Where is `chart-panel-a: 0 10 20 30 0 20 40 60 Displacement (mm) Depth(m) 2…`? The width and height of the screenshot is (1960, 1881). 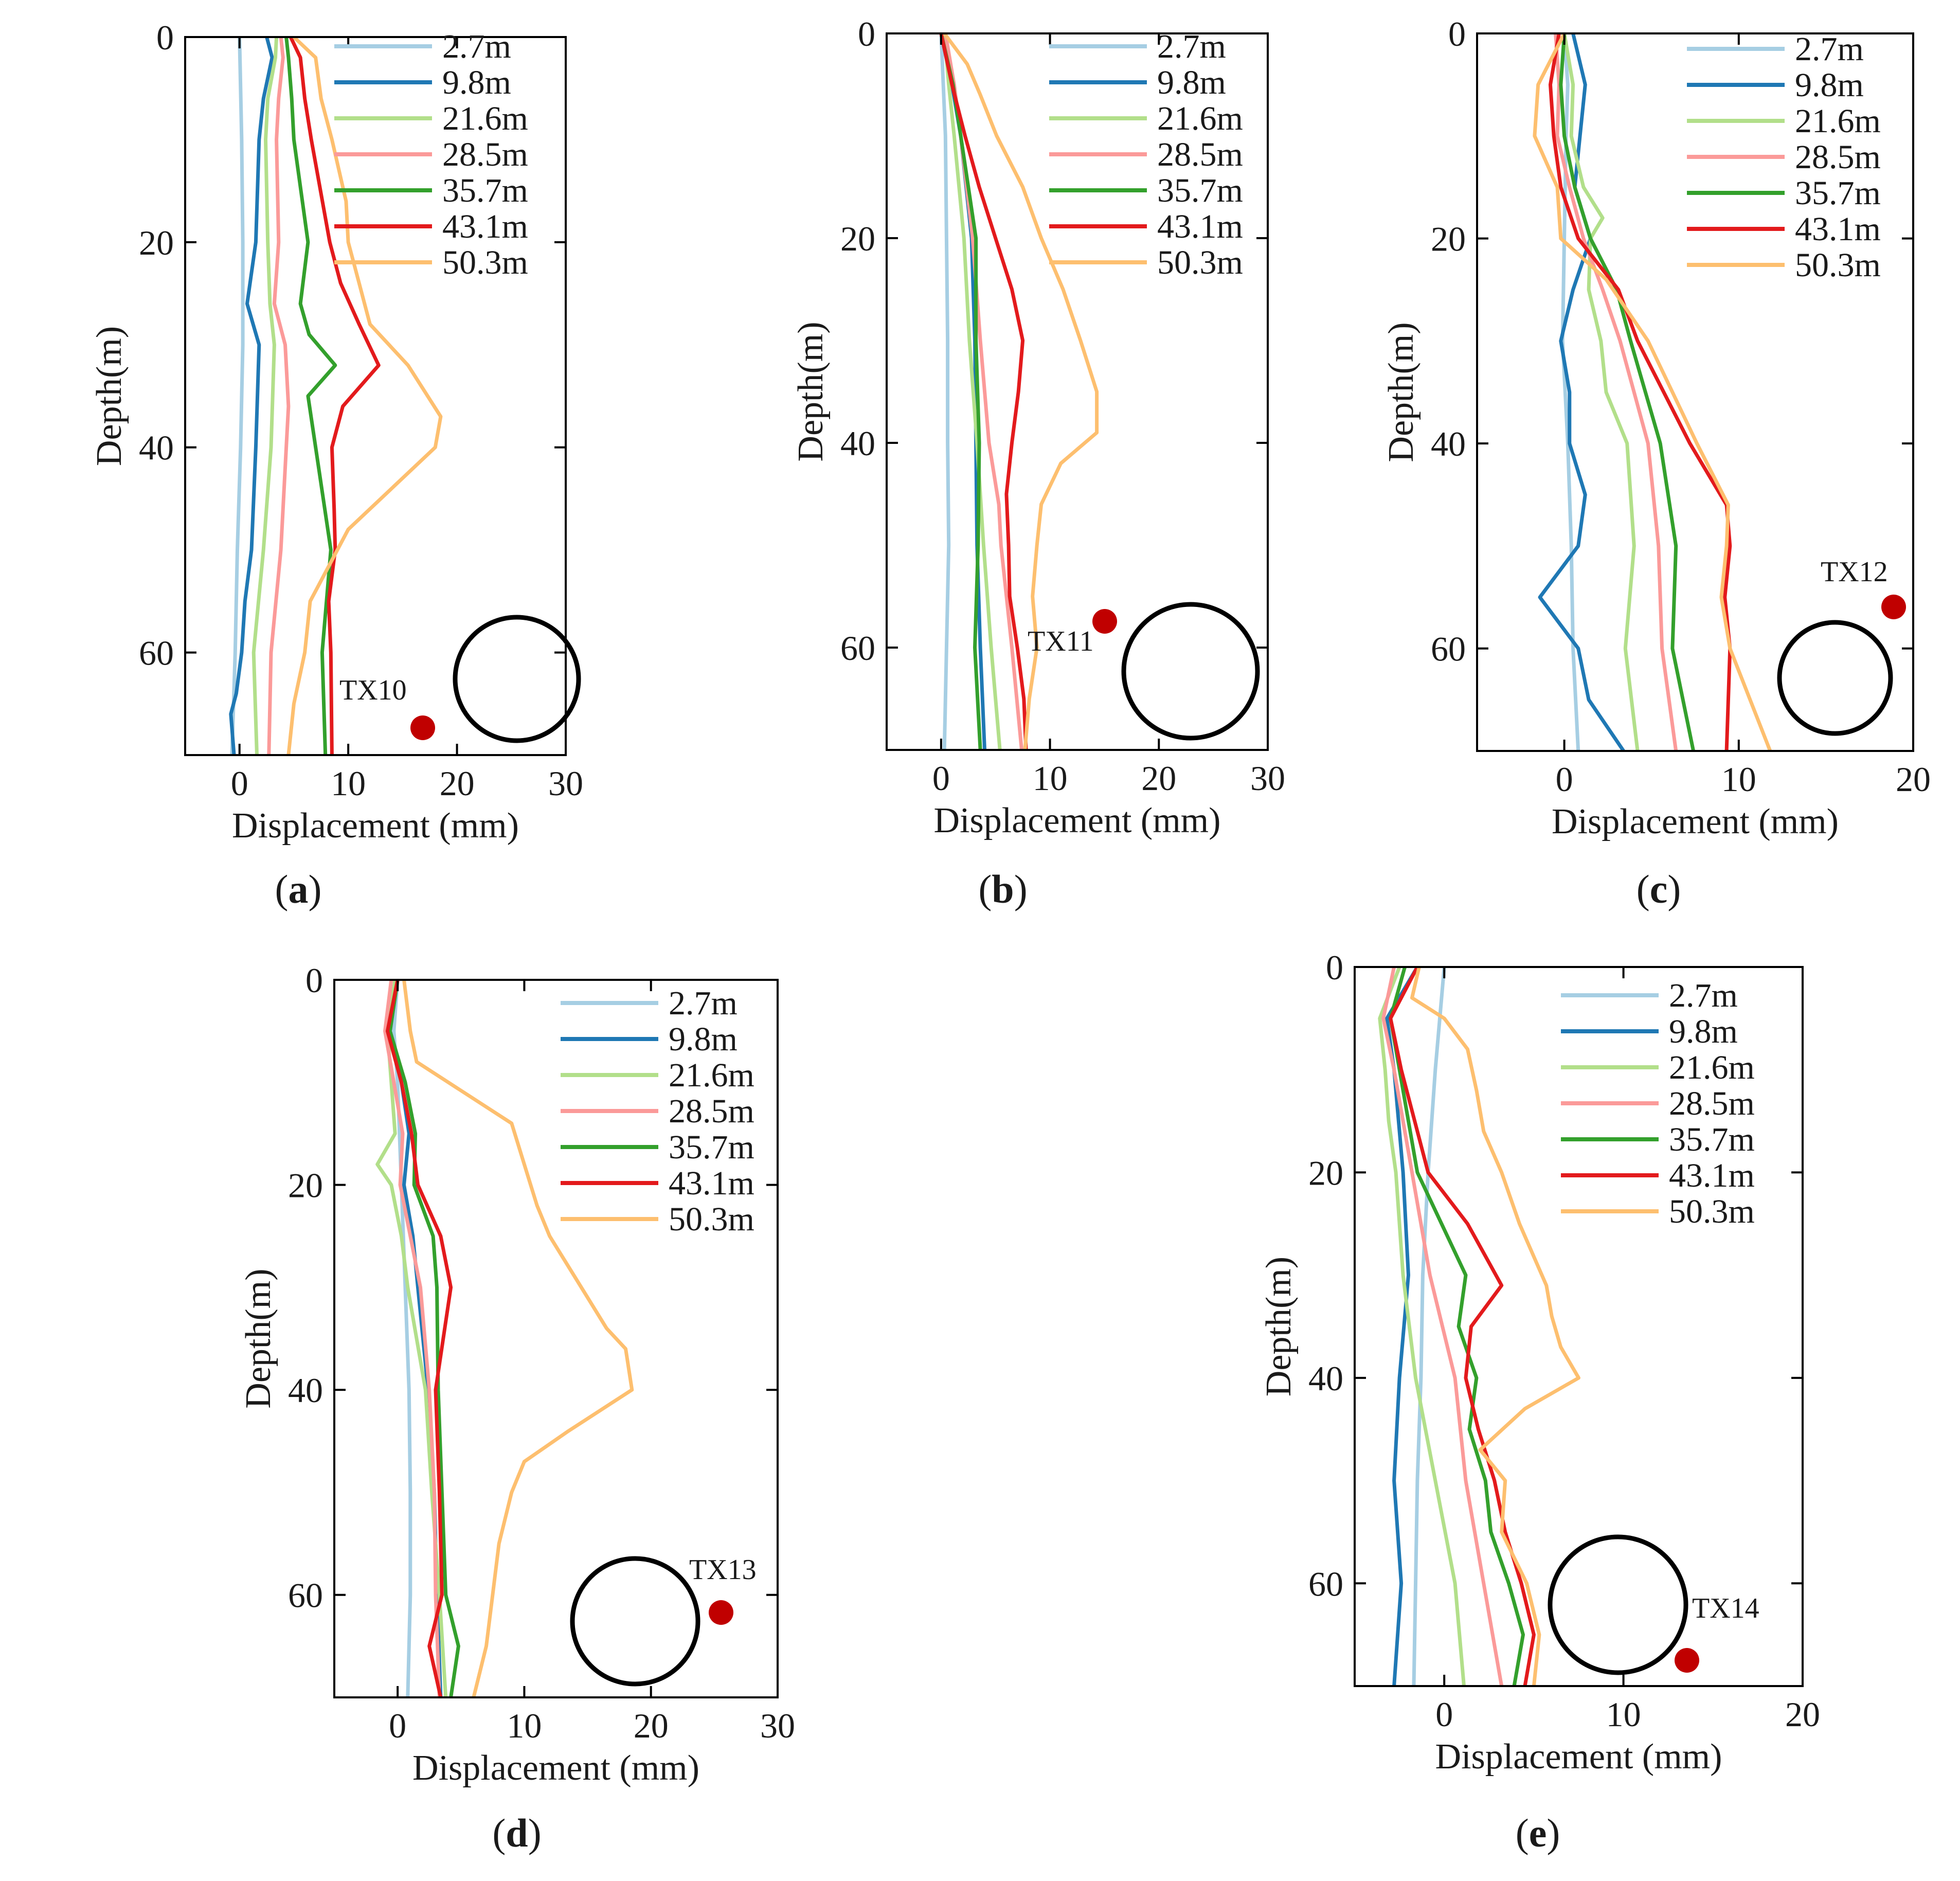
chart-panel-a: 0 10 20 30 0 20 40 60 Displacement (mm) Depth(m) 2… is located at coordinates (336, 464).